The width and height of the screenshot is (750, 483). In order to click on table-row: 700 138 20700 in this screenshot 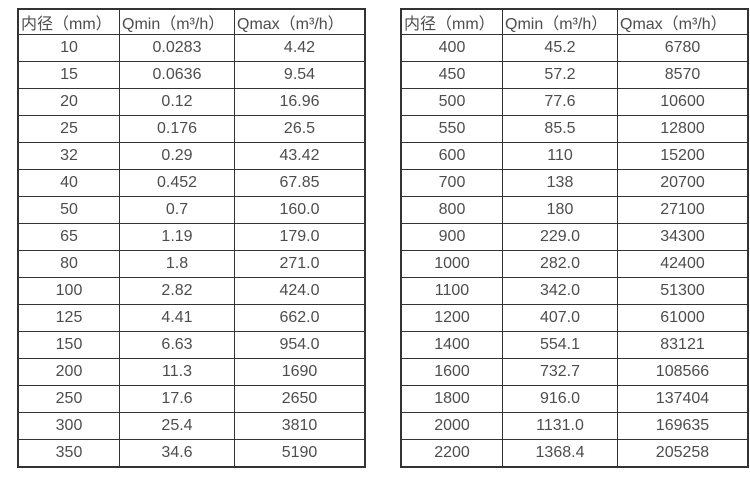, I will do `click(574, 183)`.